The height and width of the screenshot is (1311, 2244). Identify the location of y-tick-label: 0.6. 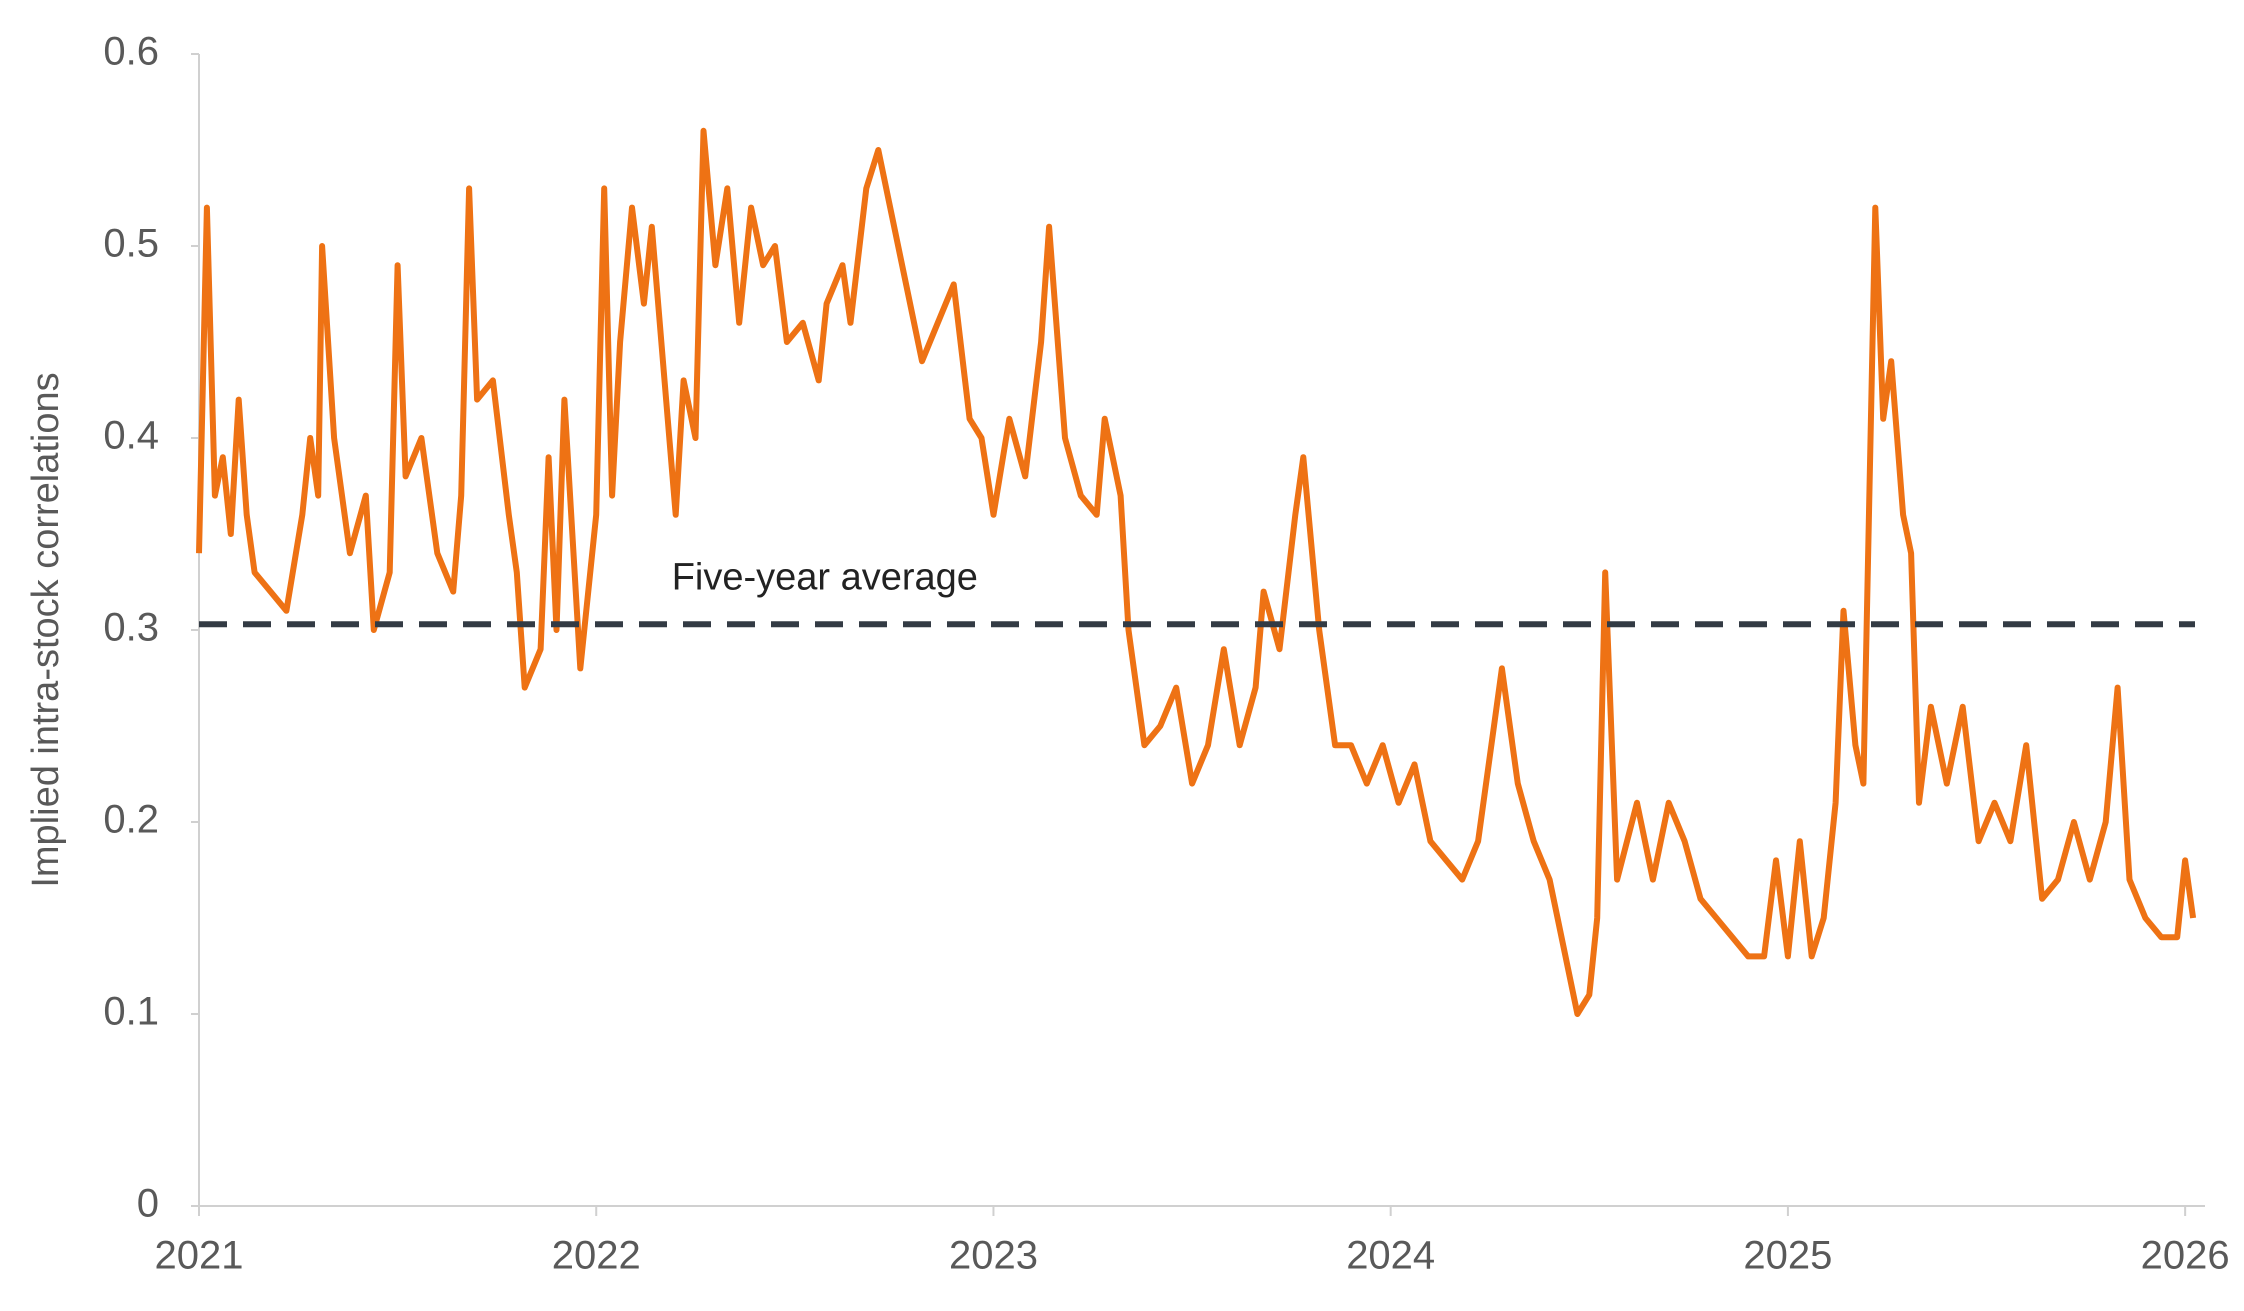
(131, 52).